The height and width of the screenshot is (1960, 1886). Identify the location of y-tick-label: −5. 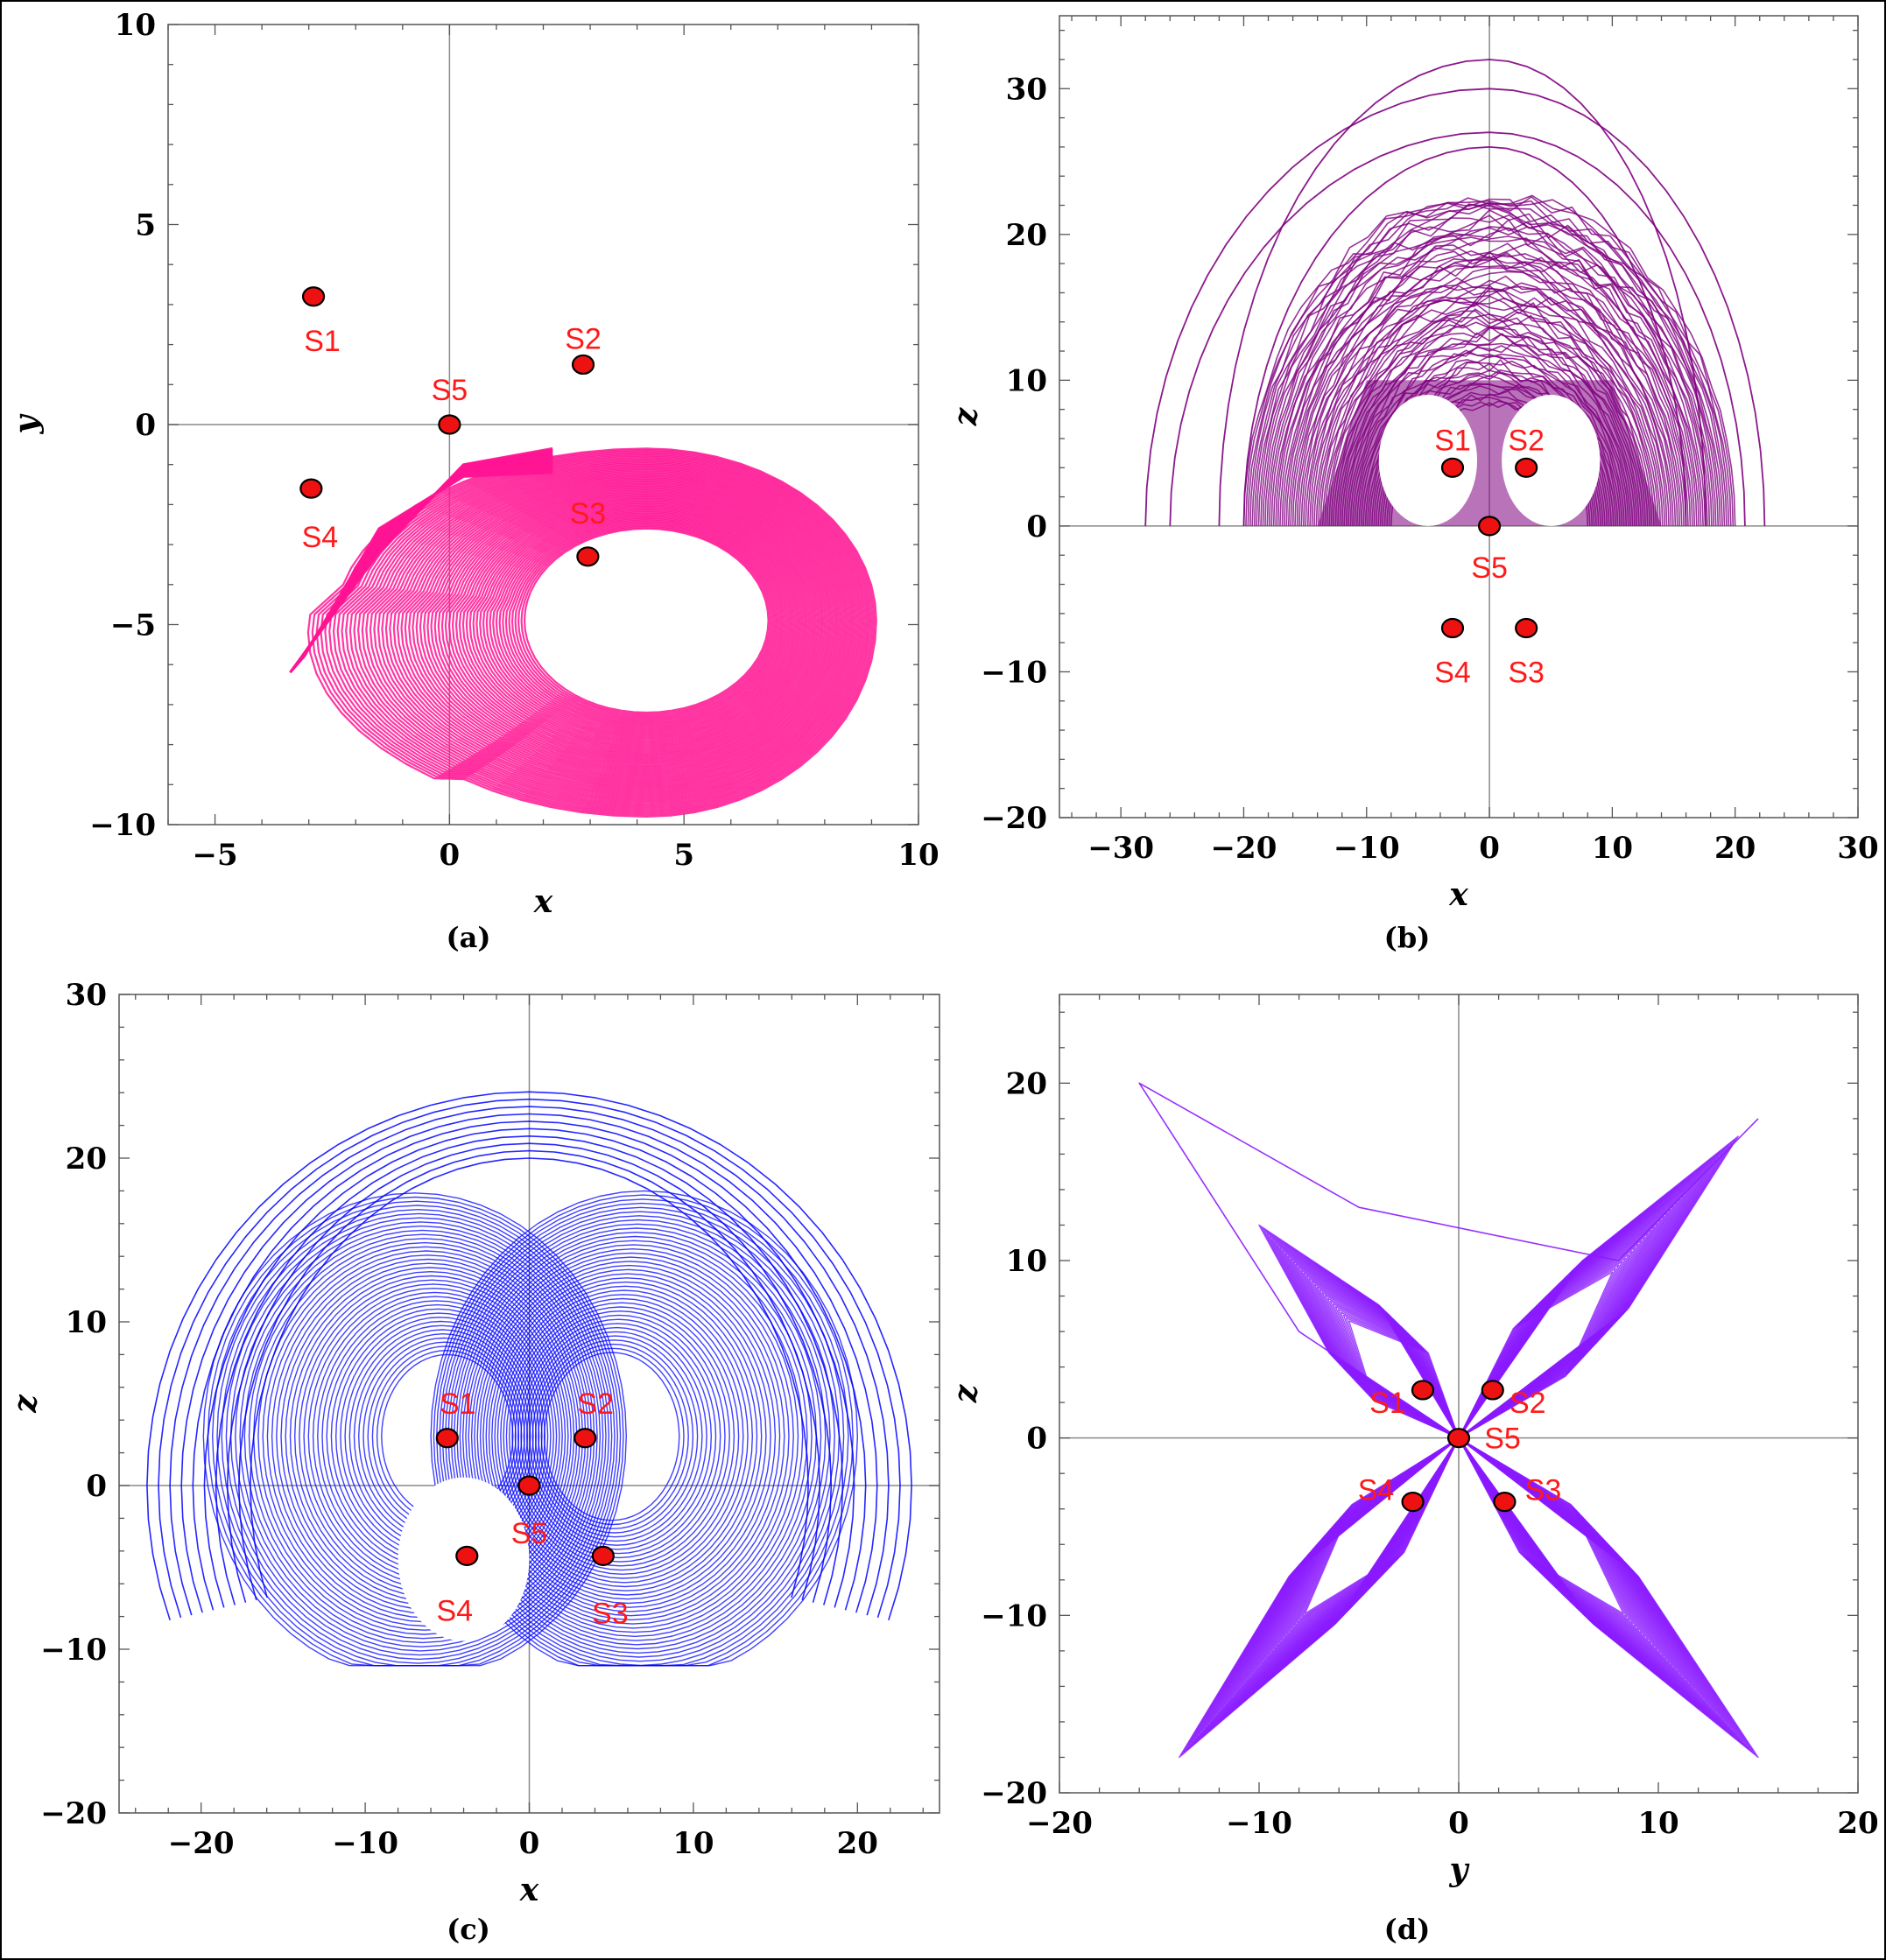
(133, 625).